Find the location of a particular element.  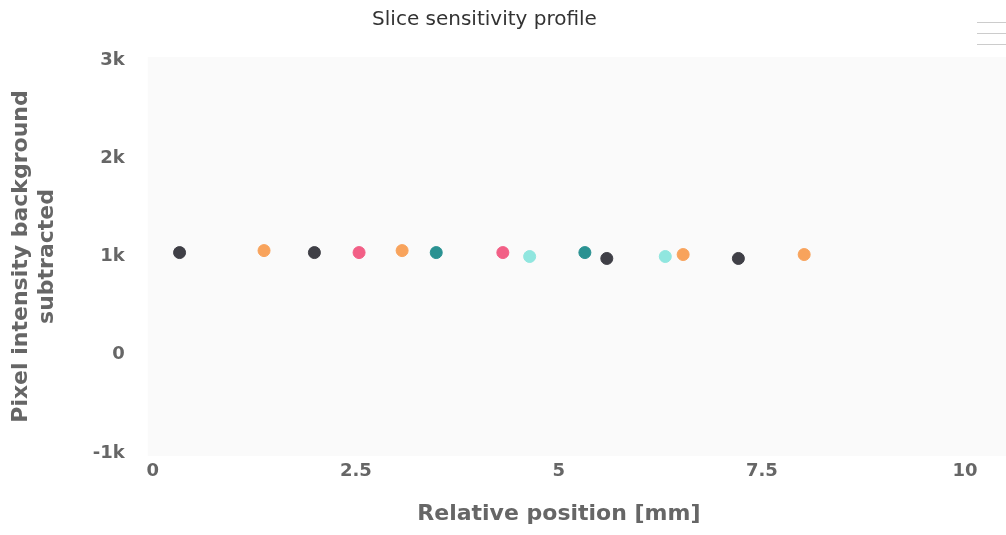

x-axis-title: Relative position [mm] is located at coordinates (559, 512).